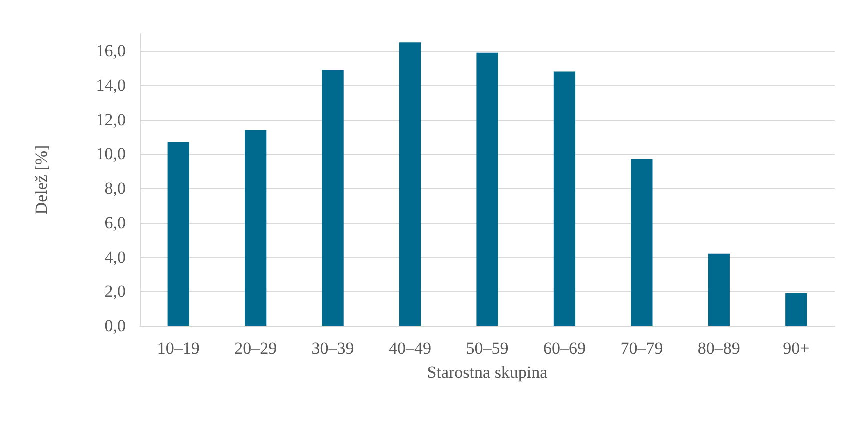 The height and width of the screenshot is (429, 864). What do you see at coordinates (564, 348) in the screenshot?
I see `x-tick-label: 60–69` at bounding box center [564, 348].